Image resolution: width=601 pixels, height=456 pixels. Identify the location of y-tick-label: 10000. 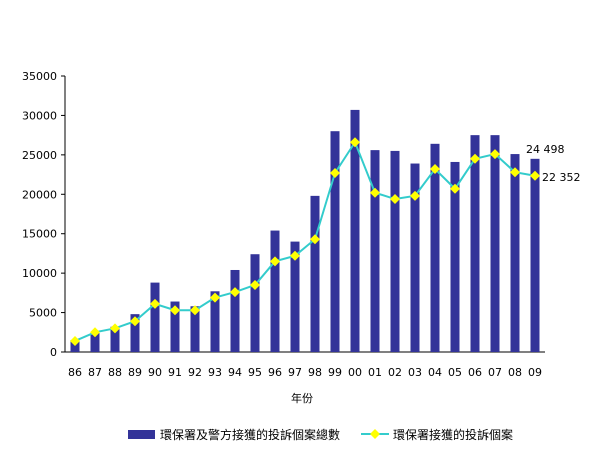
(39, 273).